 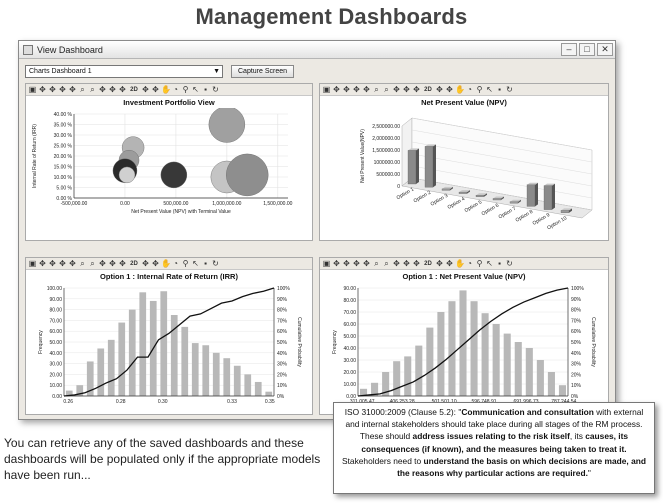 I want to click on iso-text: Stakeholders need to, so click(x=383, y=460).